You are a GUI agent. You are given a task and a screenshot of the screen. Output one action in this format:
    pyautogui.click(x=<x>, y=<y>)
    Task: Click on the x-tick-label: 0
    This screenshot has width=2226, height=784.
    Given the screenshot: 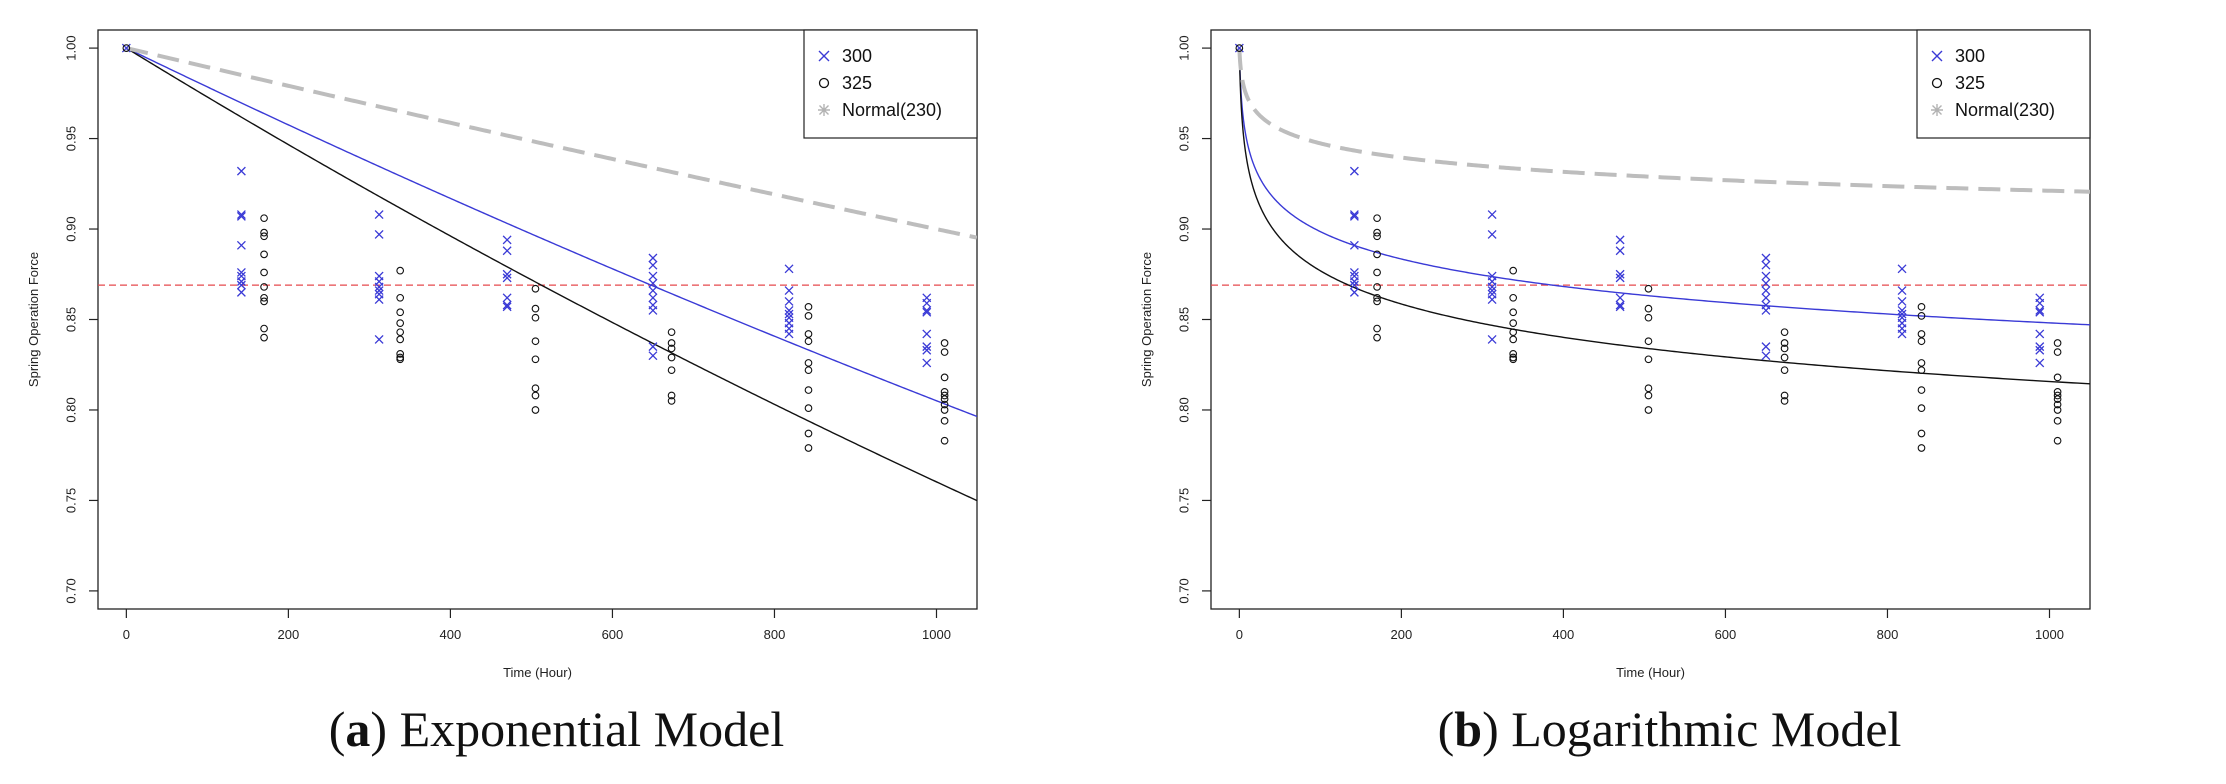 What is the action you would take?
    pyautogui.click(x=126, y=634)
    